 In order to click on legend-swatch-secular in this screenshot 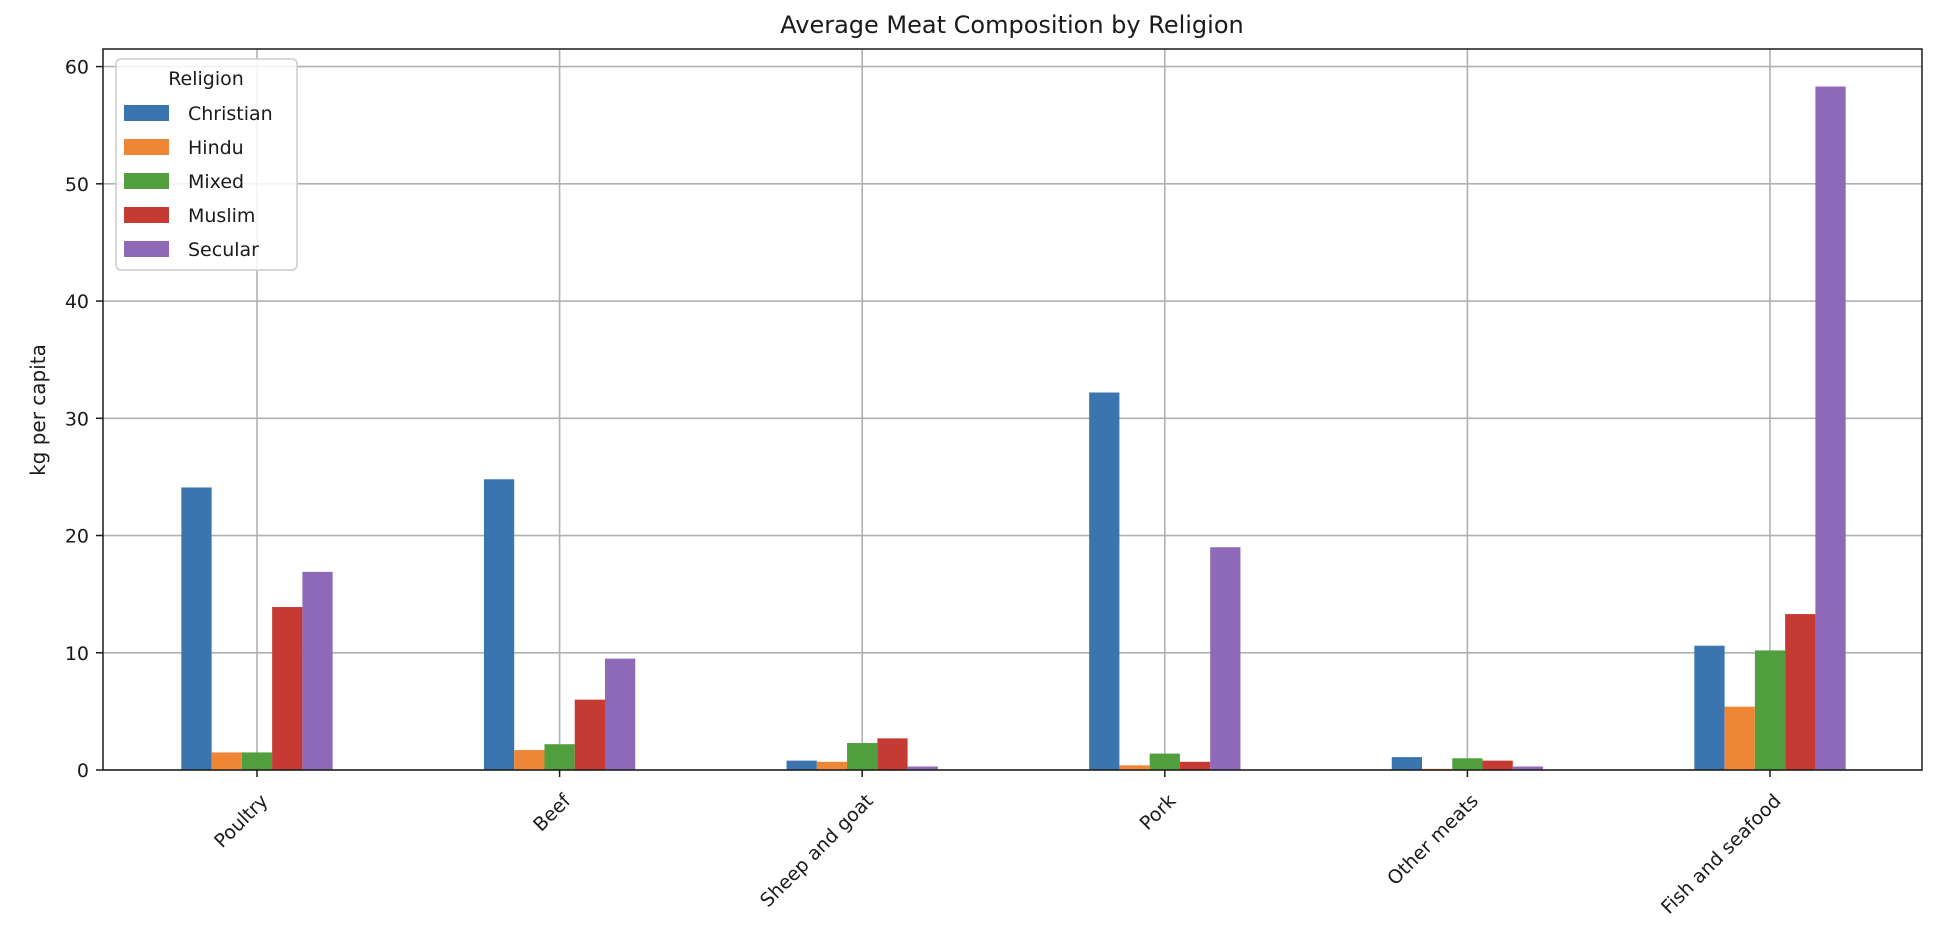, I will do `click(146, 249)`.